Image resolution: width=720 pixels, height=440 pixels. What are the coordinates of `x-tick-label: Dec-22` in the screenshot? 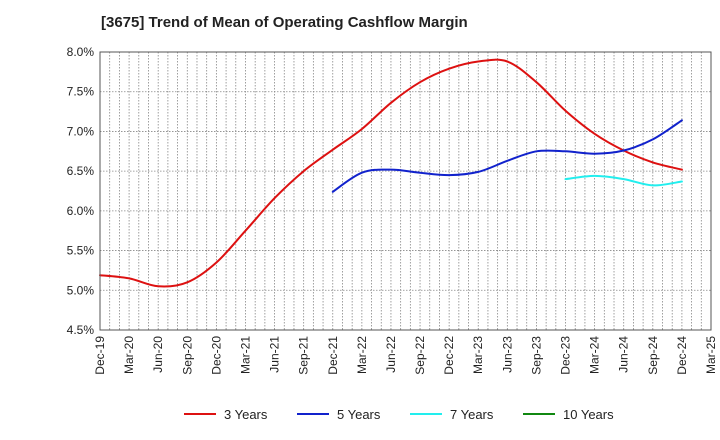 It's located at (449, 355).